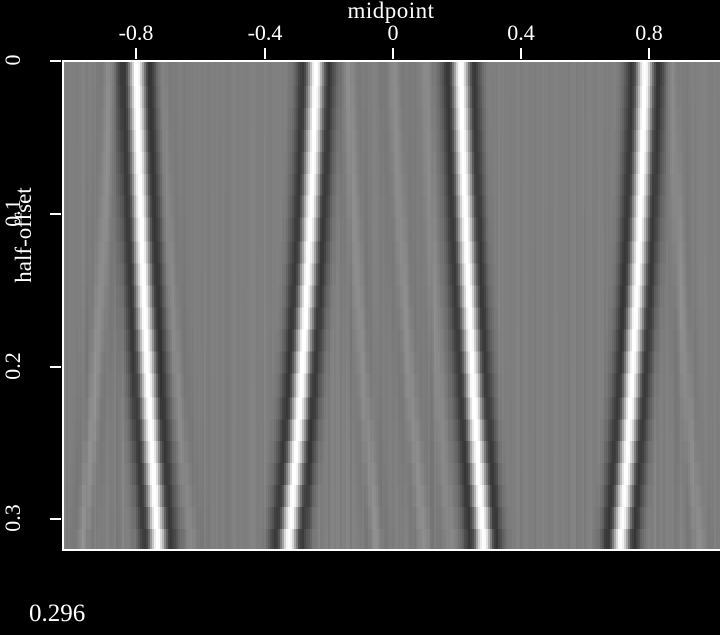 The image size is (720, 635). I want to click on bottom-annotation: 0.296, so click(57, 613).